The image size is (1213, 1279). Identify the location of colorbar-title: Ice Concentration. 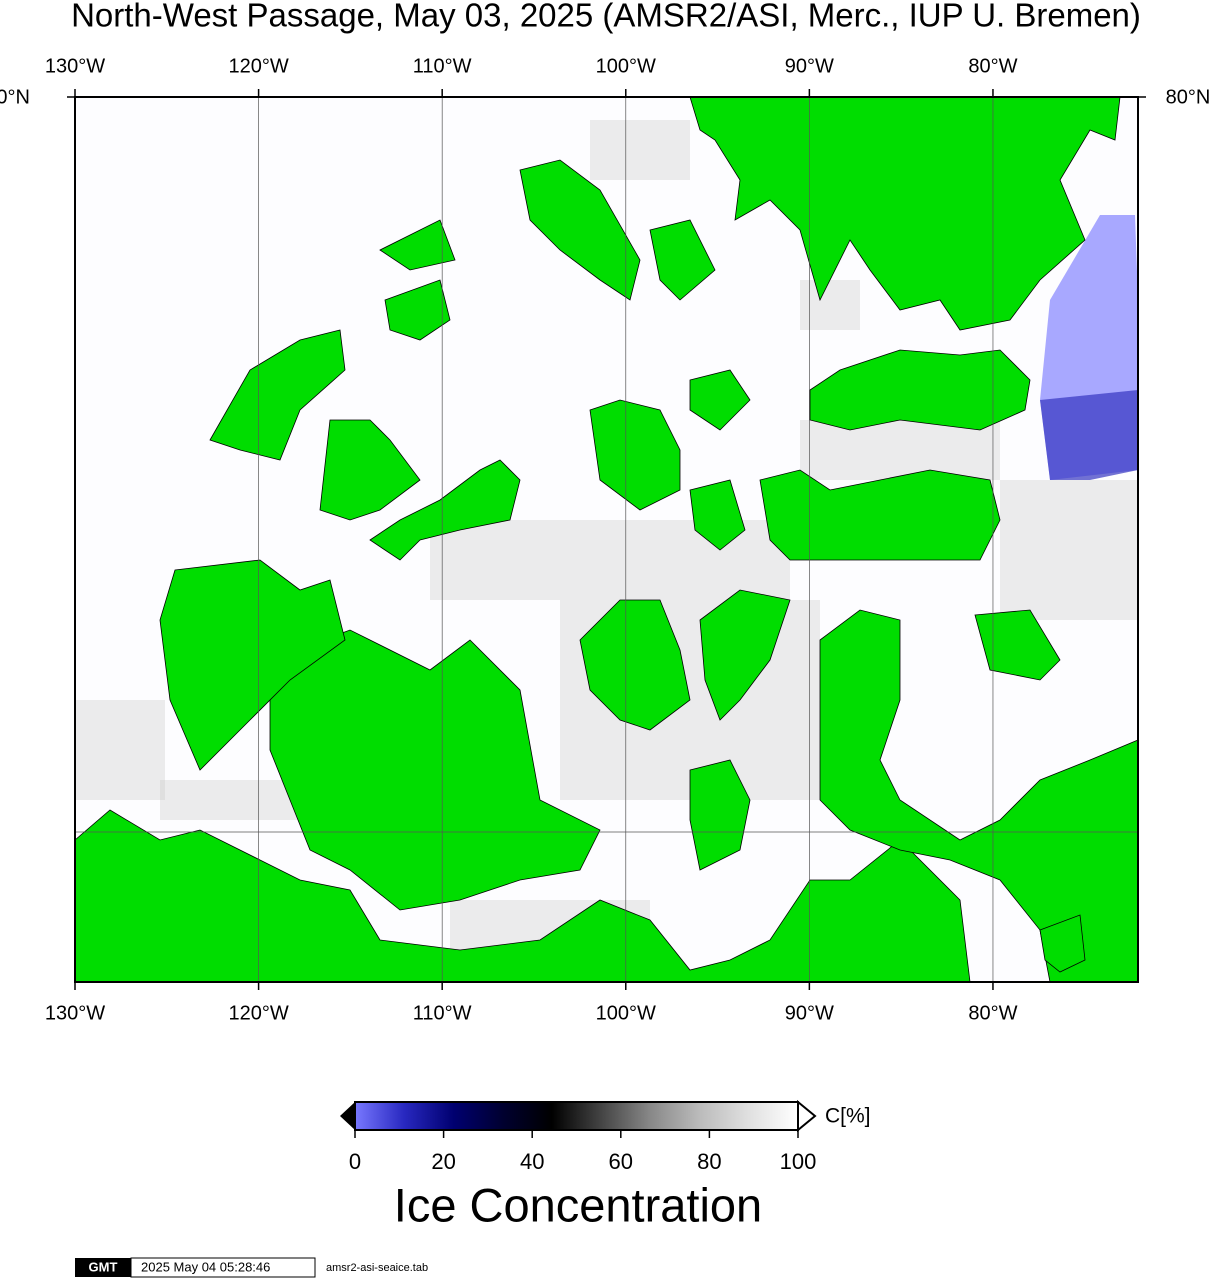
(578, 1204).